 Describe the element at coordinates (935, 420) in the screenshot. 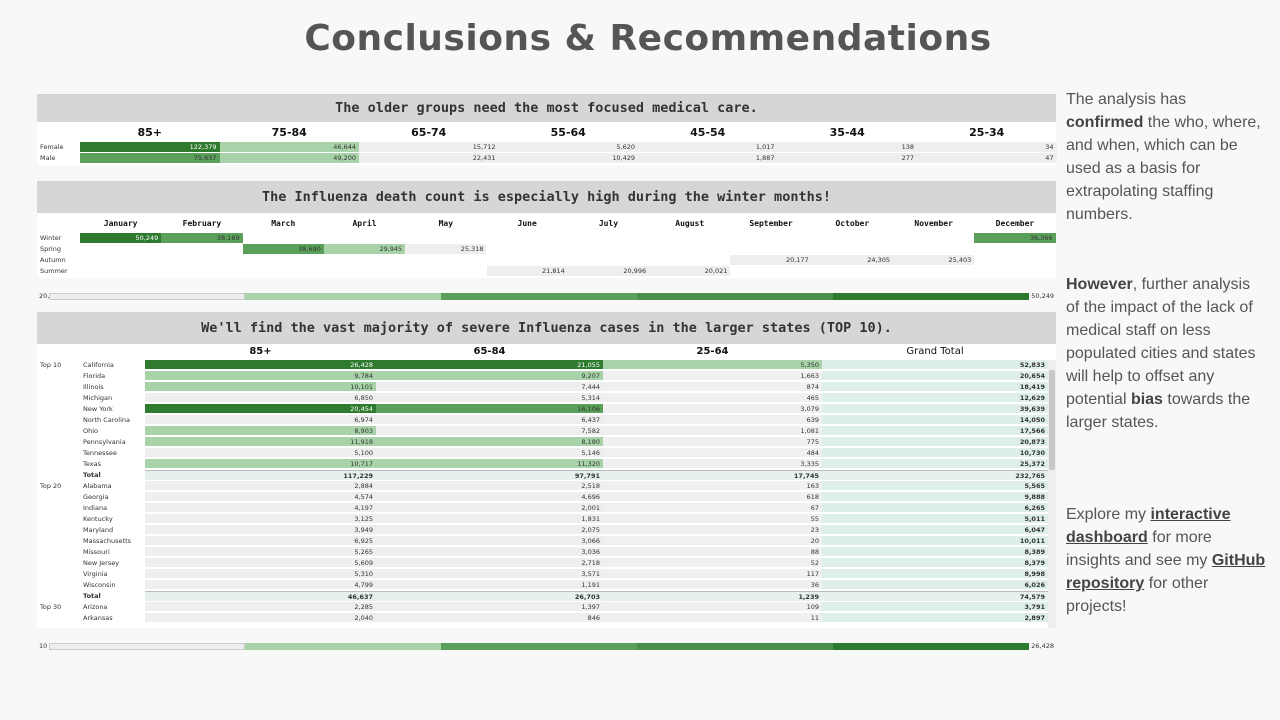

I see `state-value-cell: 14,050` at that location.